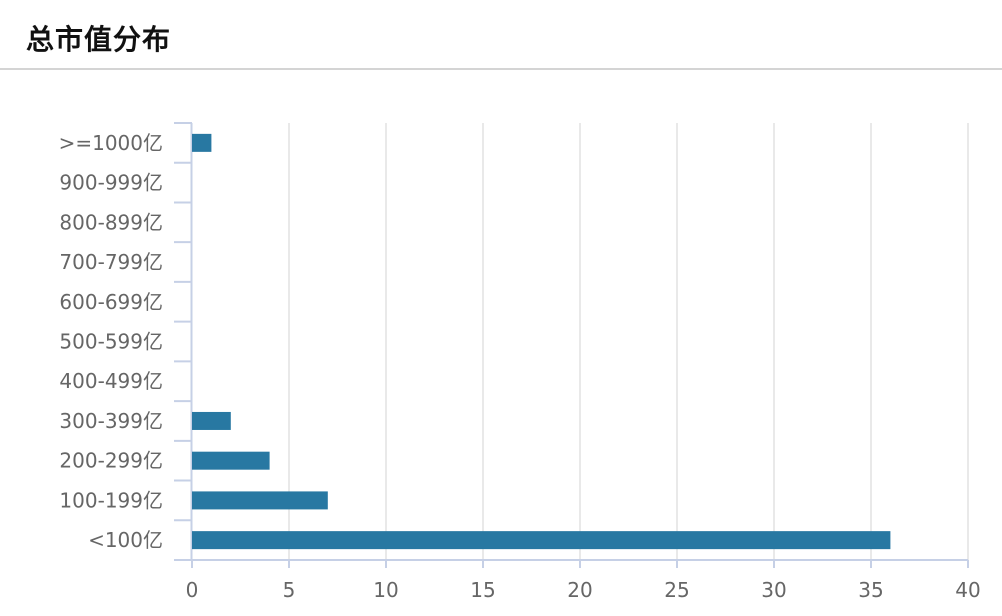 This screenshot has width=1002, height=616. Describe the element at coordinates (111, 183) in the screenshot. I see `y-category-label: 900-999亿` at that location.